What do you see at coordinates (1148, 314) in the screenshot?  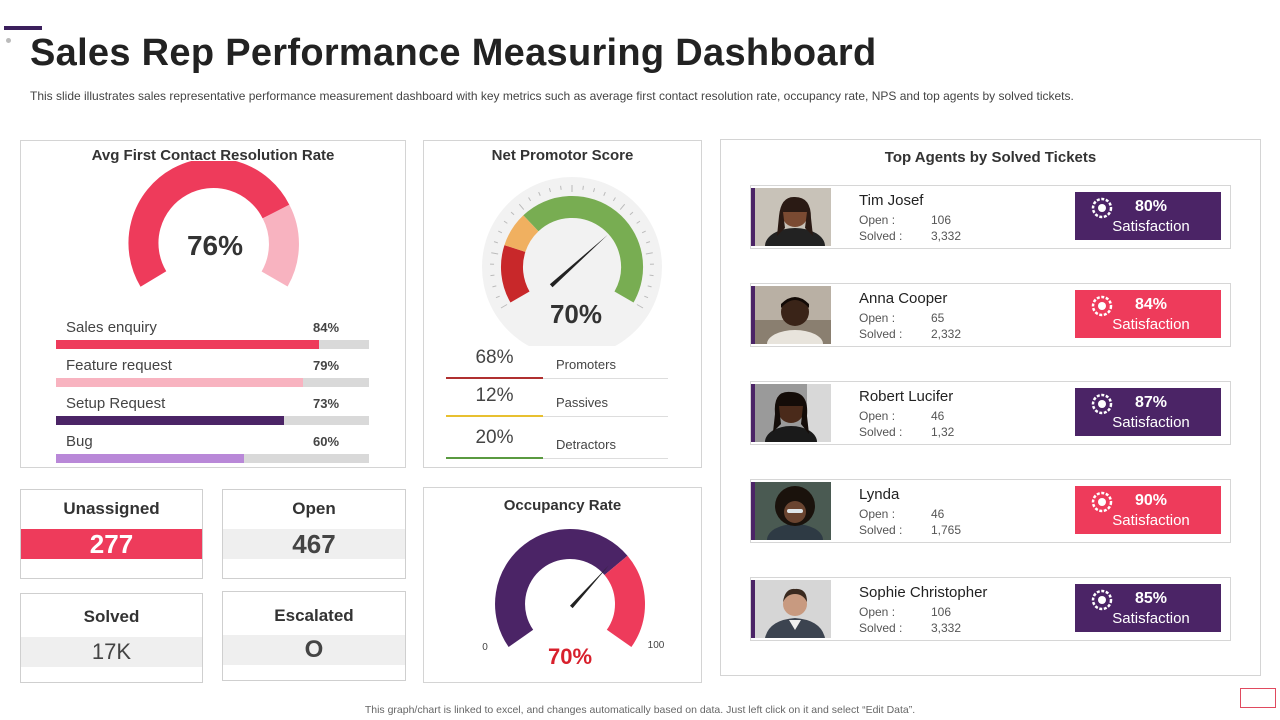 I see `satisfaction-badge: 84% Satisfaction` at bounding box center [1148, 314].